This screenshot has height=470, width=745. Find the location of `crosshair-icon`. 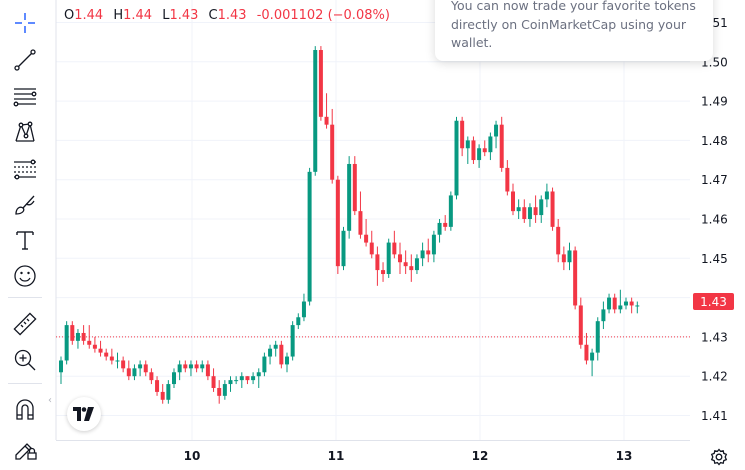

crosshair-icon is located at coordinates (25, 23).